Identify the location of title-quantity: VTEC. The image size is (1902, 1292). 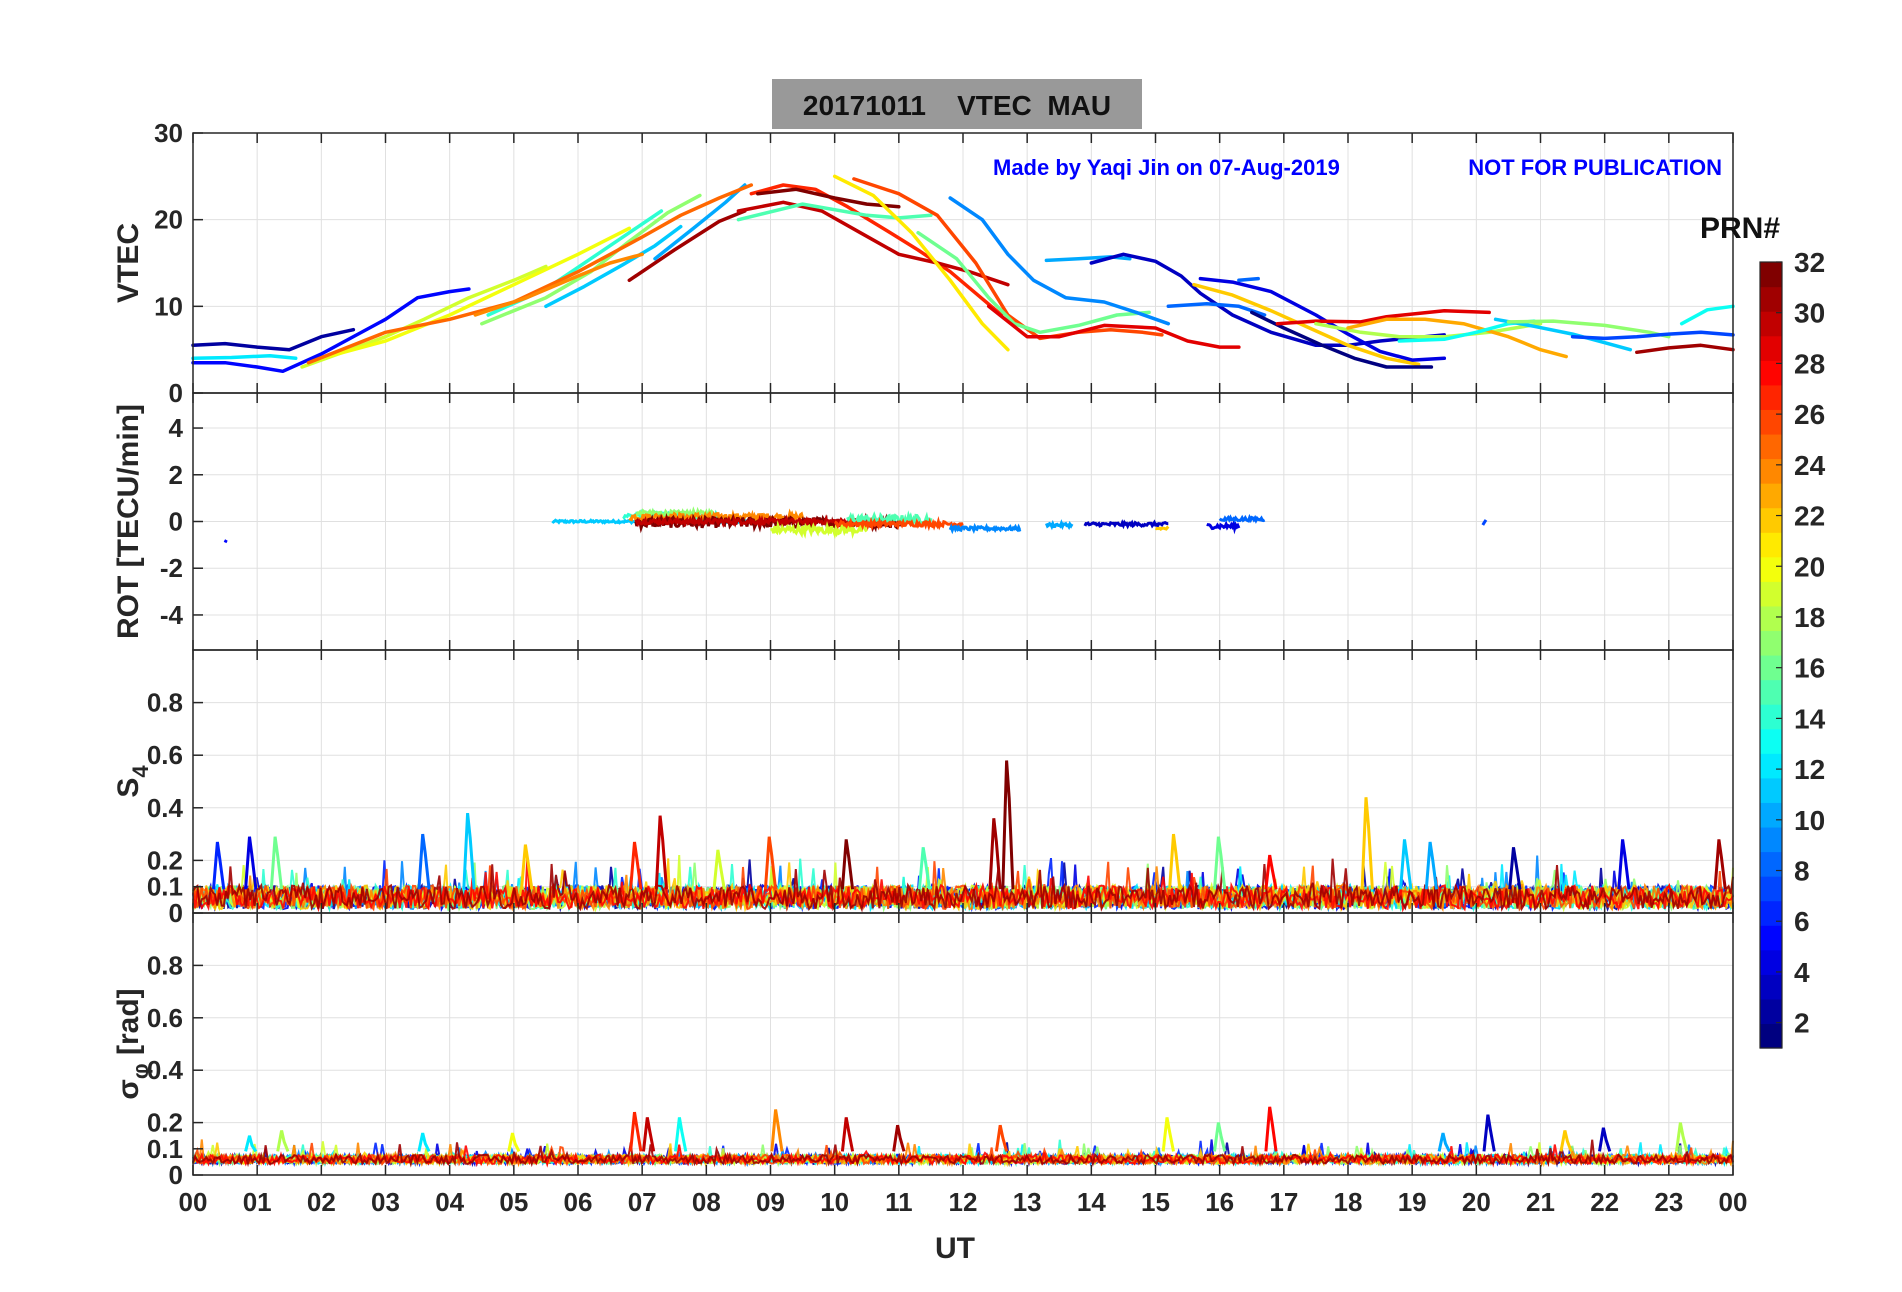
(994, 105).